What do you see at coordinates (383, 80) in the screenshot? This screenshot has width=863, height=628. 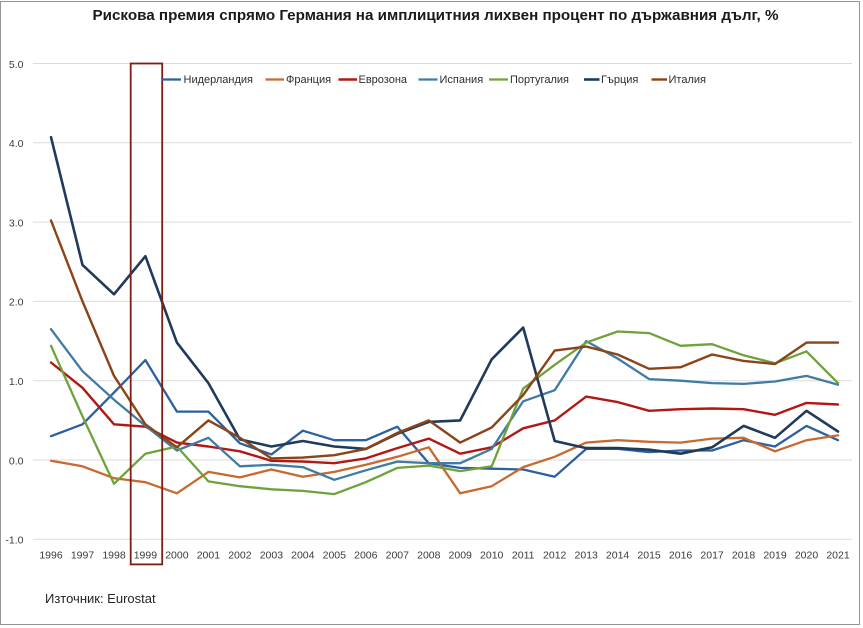 I see `svg-text: Еврозона` at bounding box center [383, 80].